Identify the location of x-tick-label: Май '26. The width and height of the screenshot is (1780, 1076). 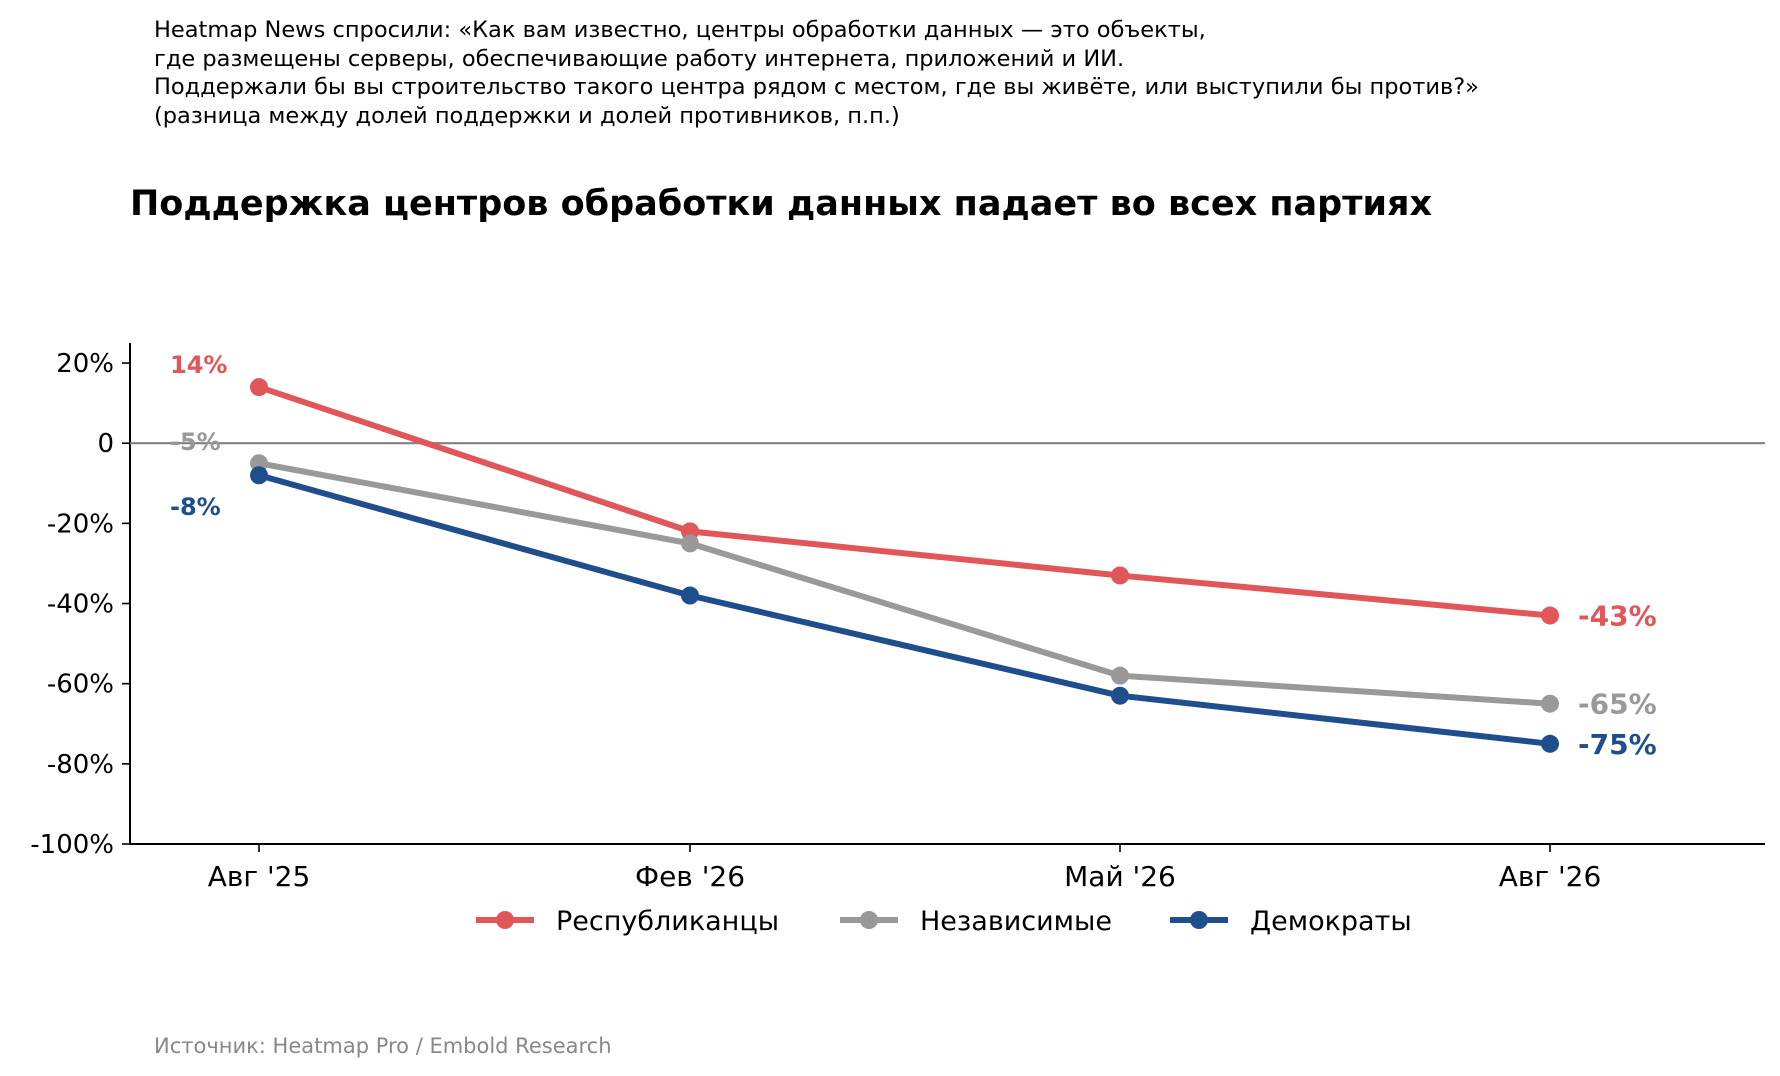
(1120, 876).